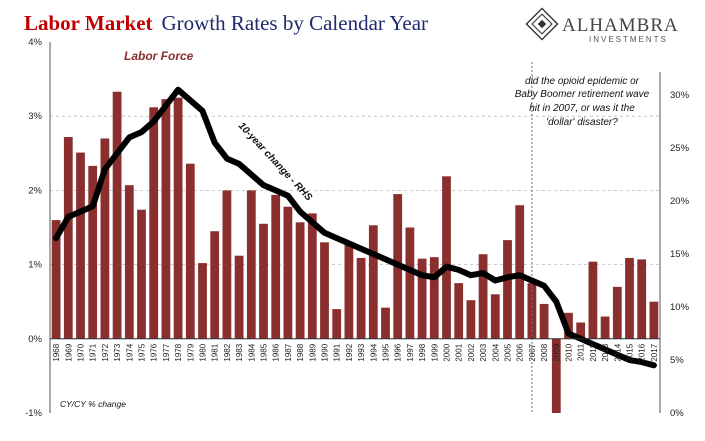  I want to click on bar-1990, so click(324, 290).